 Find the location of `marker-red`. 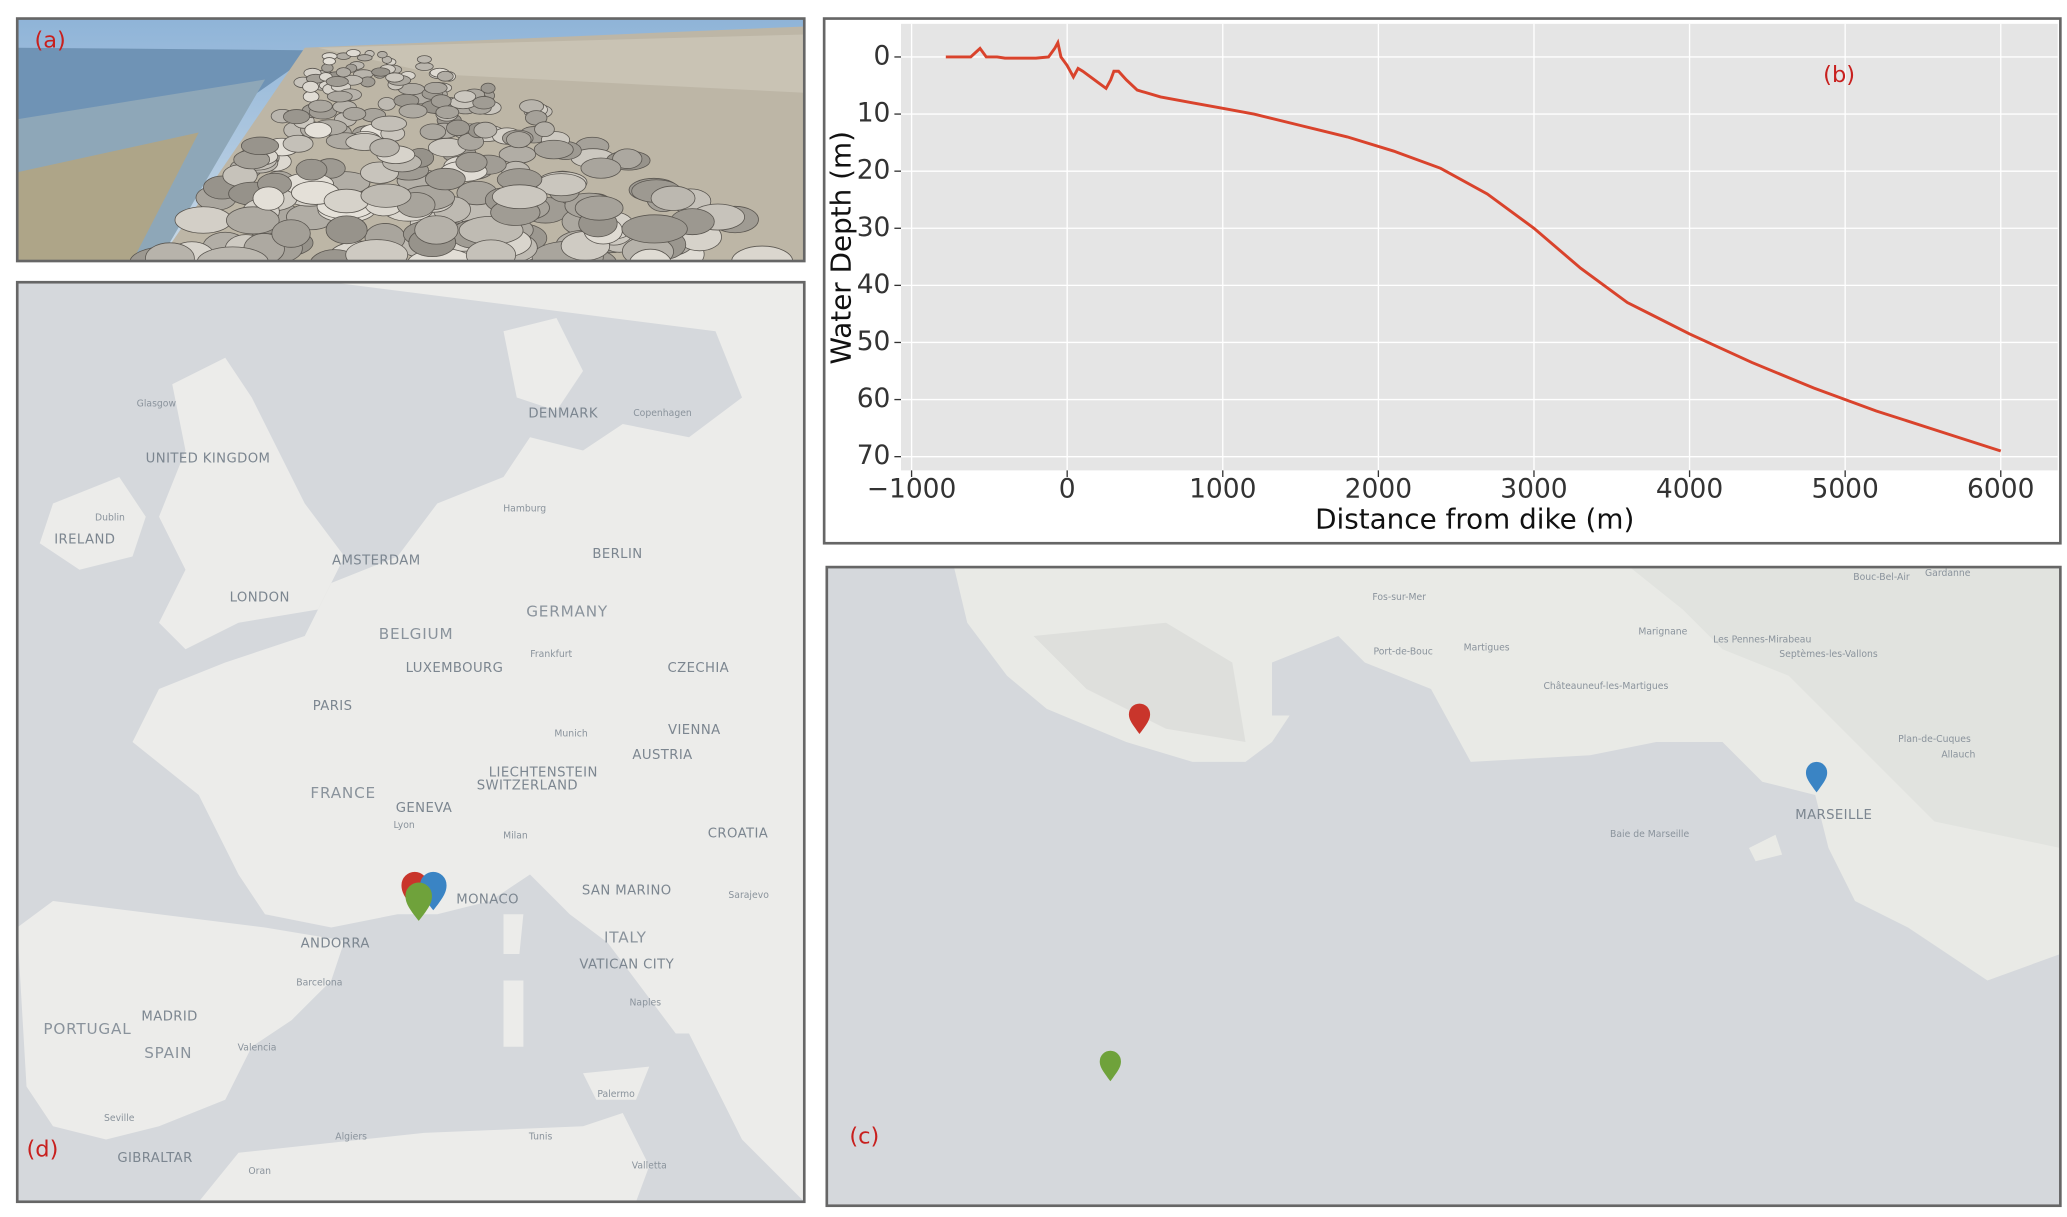

marker-red is located at coordinates (1139, 719).